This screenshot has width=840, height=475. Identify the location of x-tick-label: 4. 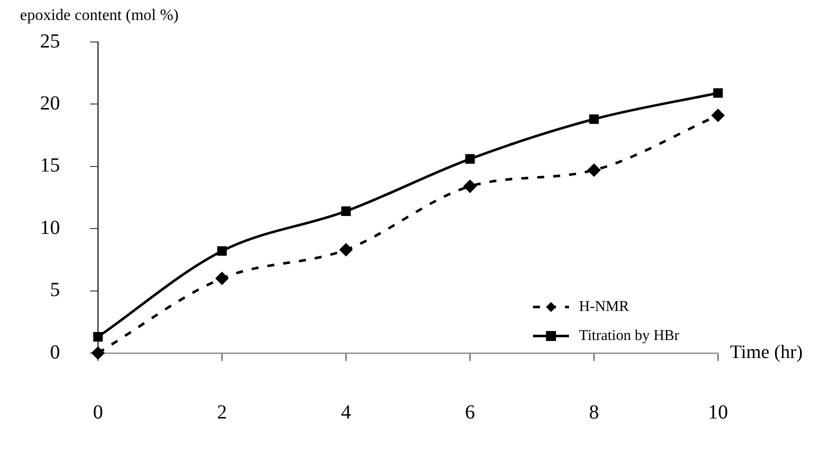
(346, 412).